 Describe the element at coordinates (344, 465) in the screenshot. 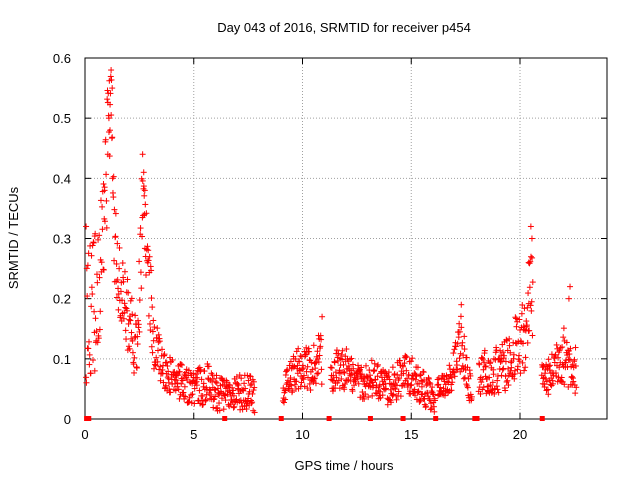

I see `x-axis-label: GPS time / hours` at that location.